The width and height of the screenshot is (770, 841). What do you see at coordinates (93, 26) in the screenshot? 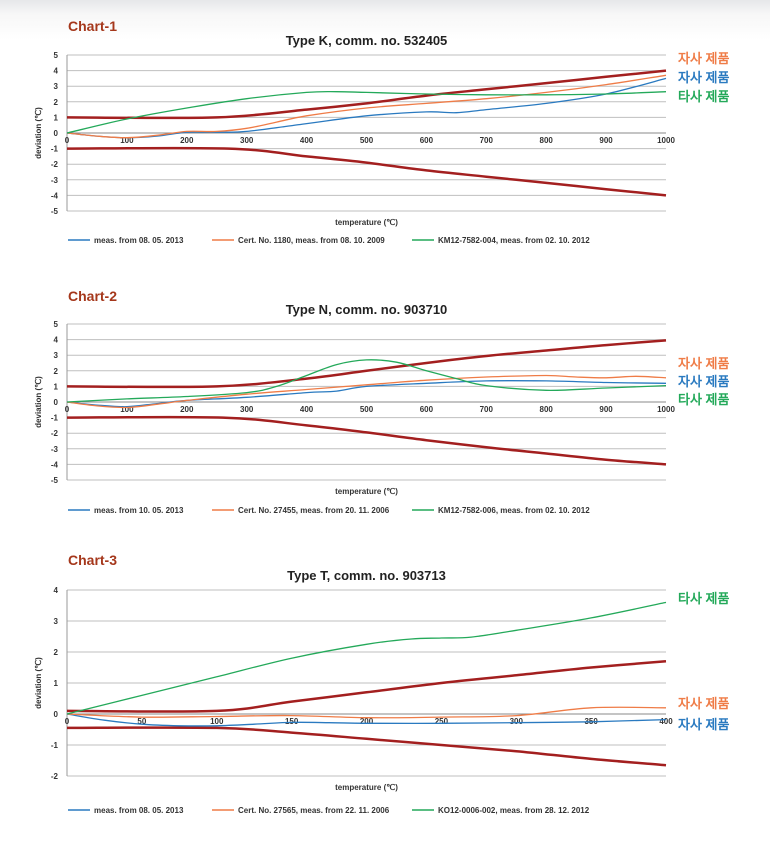
I see `chart-1-label: Chart-1` at bounding box center [93, 26].